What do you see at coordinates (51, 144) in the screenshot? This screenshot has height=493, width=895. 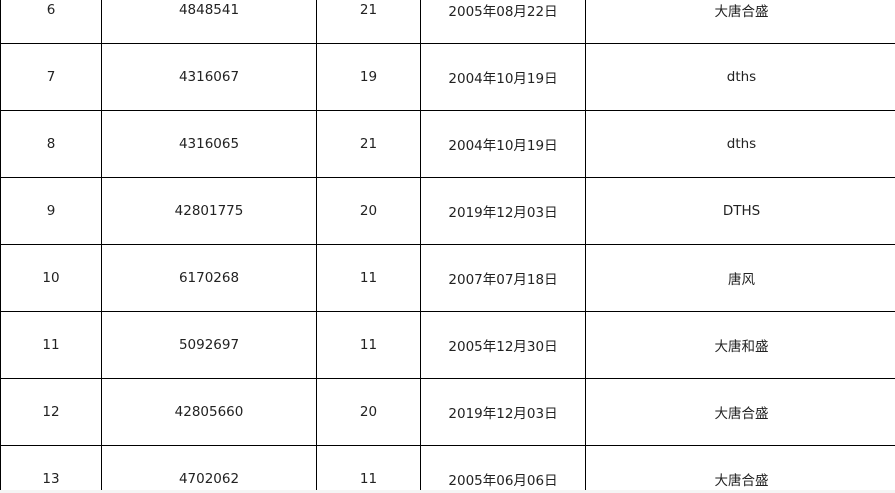 I see `row-number-cell: 8` at bounding box center [51, 144].